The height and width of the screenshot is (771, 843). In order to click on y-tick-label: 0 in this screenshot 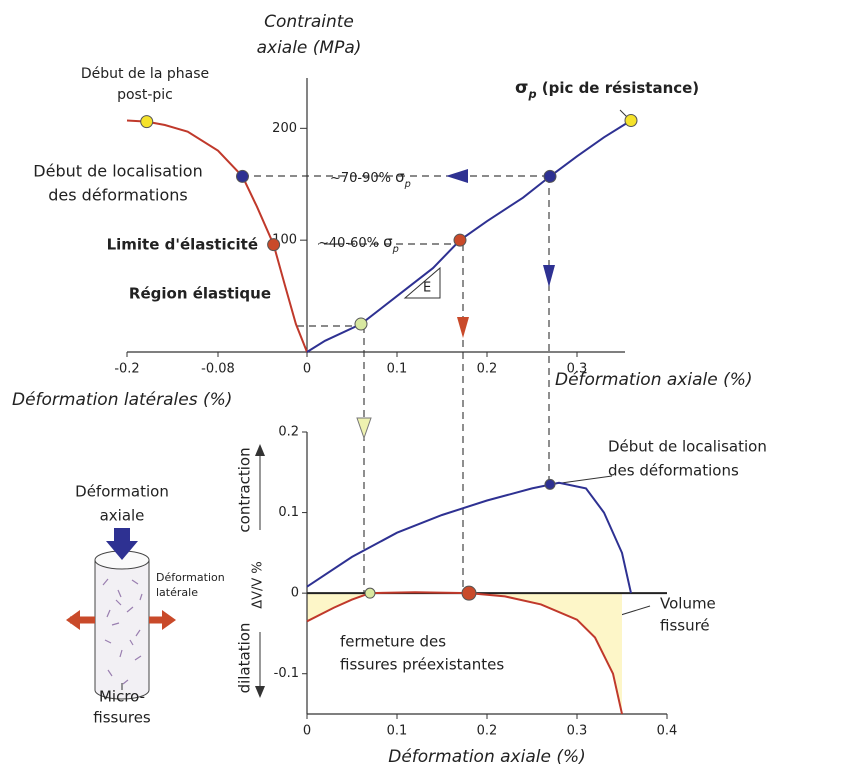, I will do `click(295, 593)`.